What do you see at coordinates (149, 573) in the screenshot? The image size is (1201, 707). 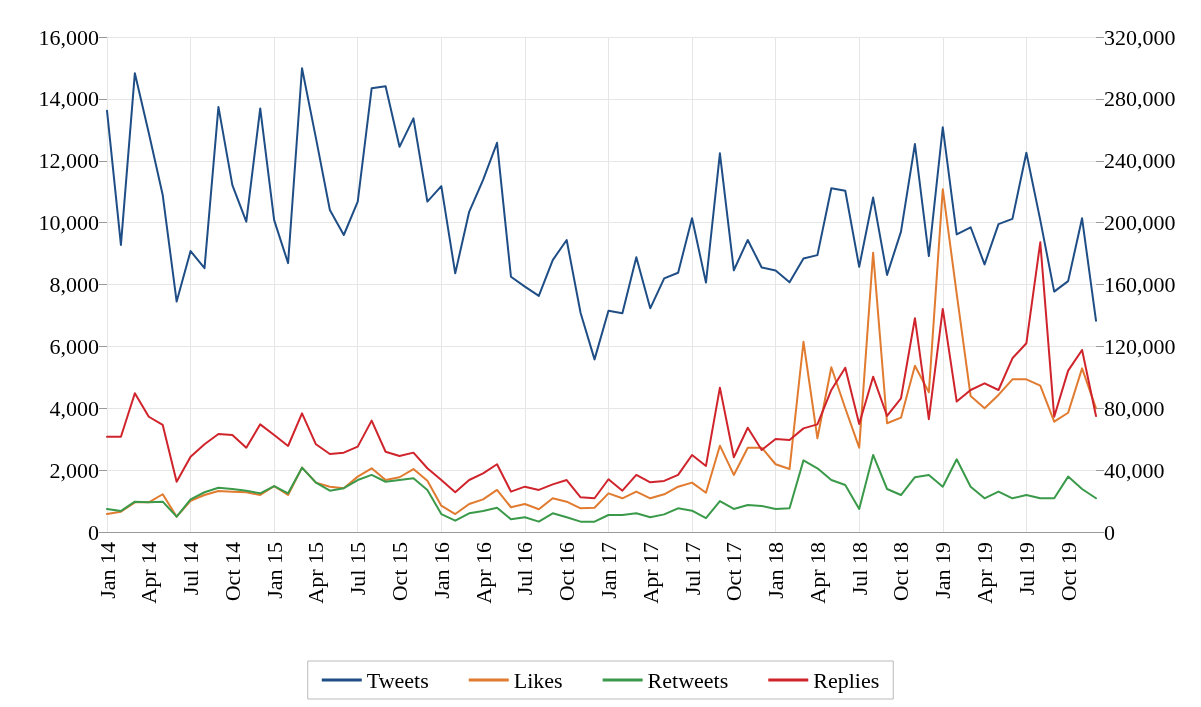 I see `x-tick-label: Apr 14` at bounding box center [149, 573].